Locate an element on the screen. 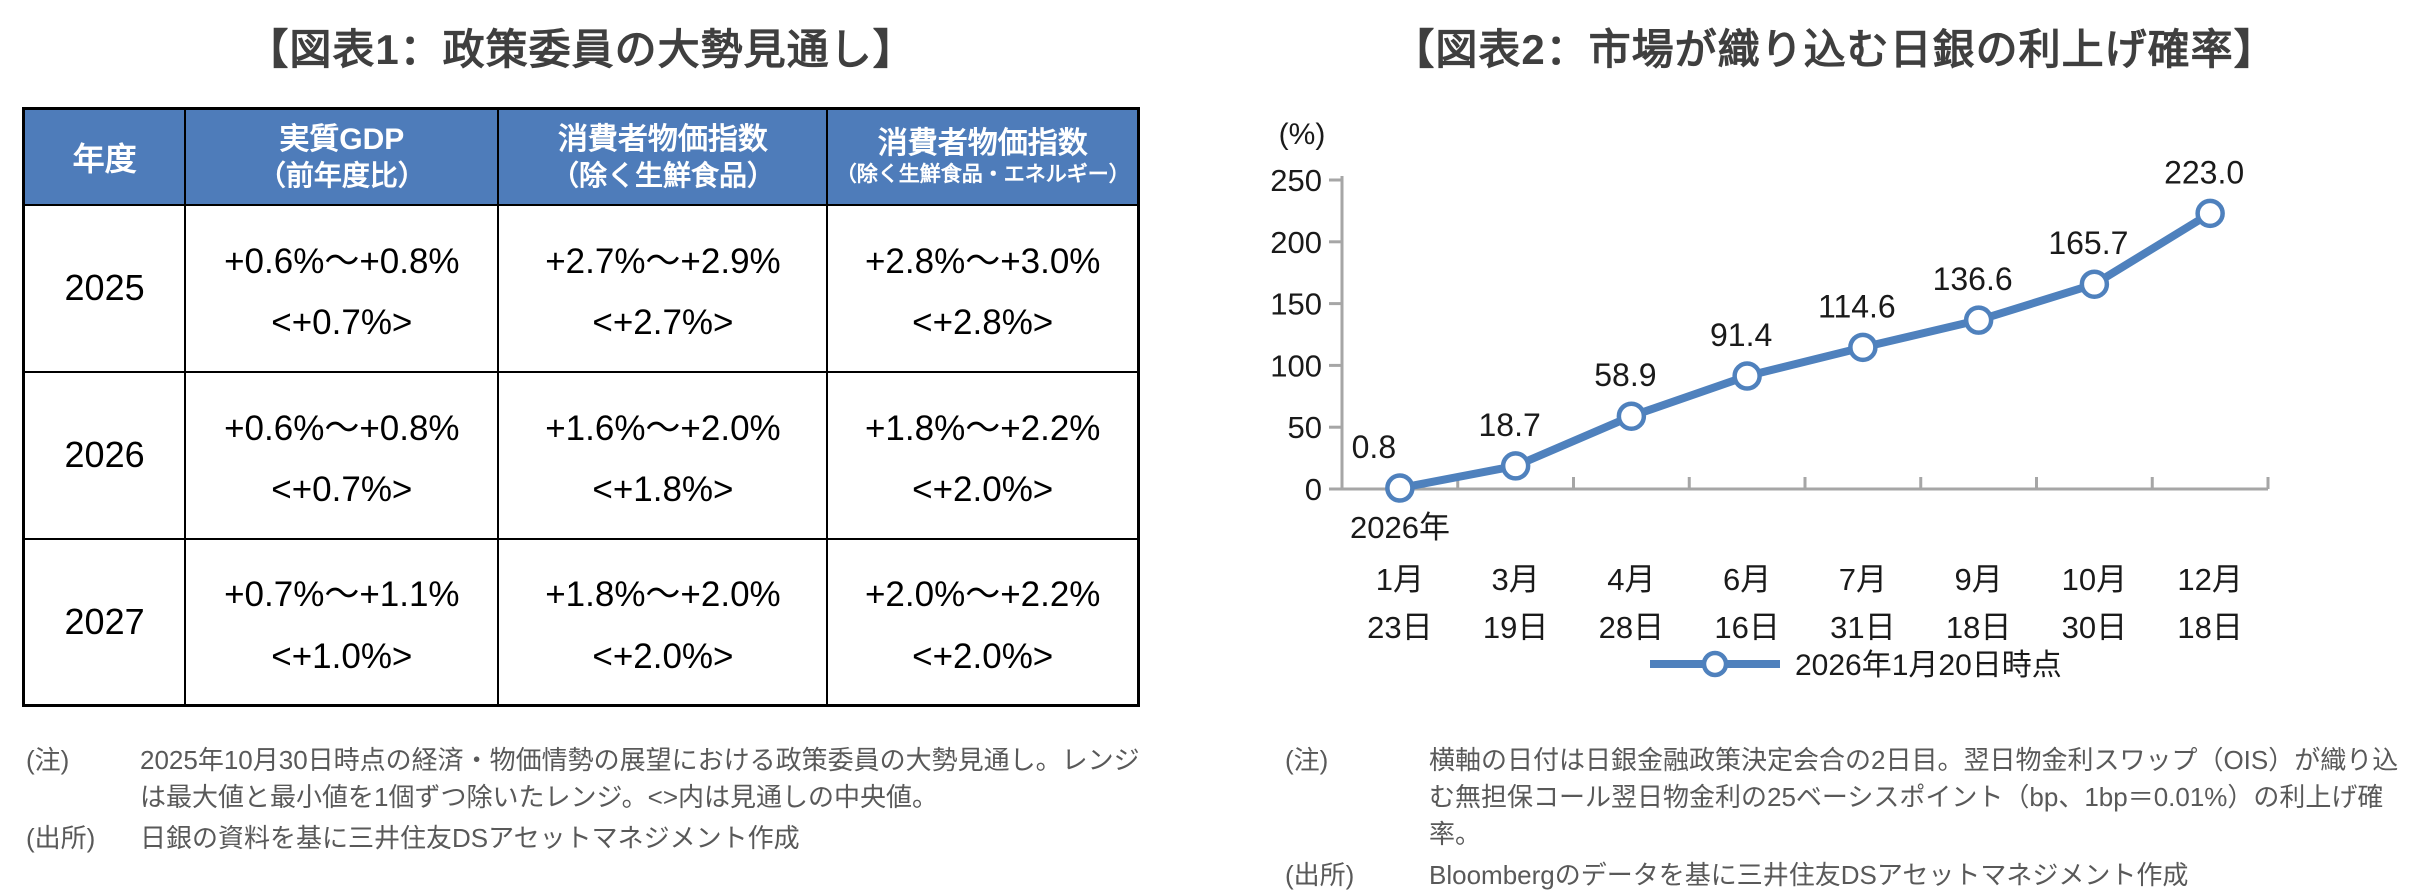 The image size is (2419, 894). col-header-gdp-title: 実質GDP is located at coordinates (342, 139).